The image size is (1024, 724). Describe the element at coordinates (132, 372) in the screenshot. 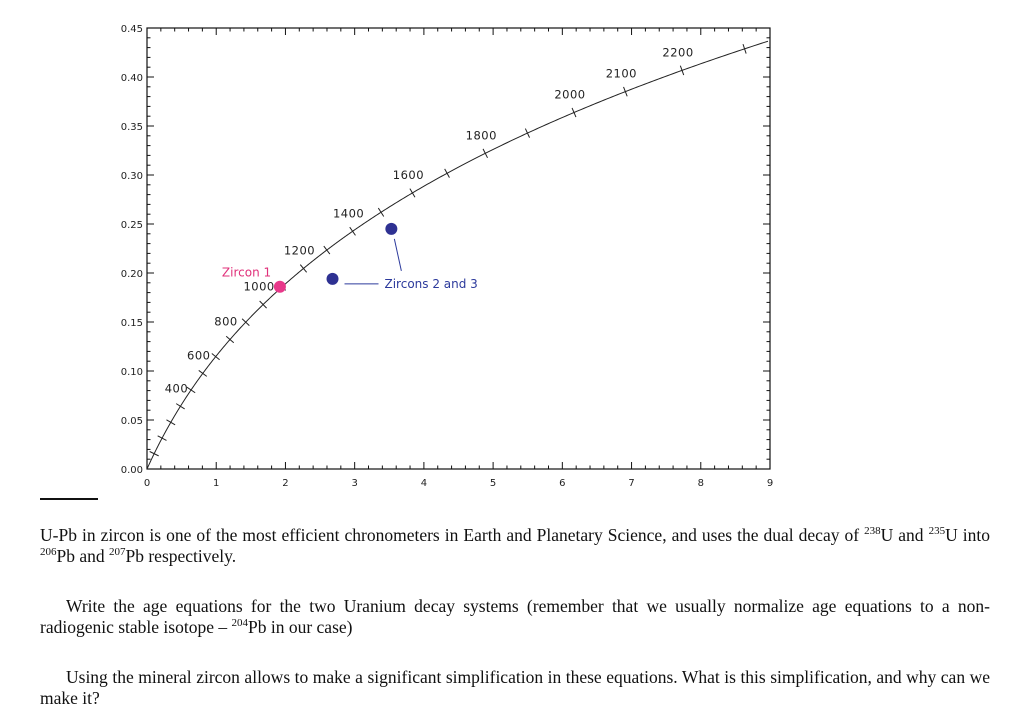

I see `y-tick-label: 0.10` at that location.